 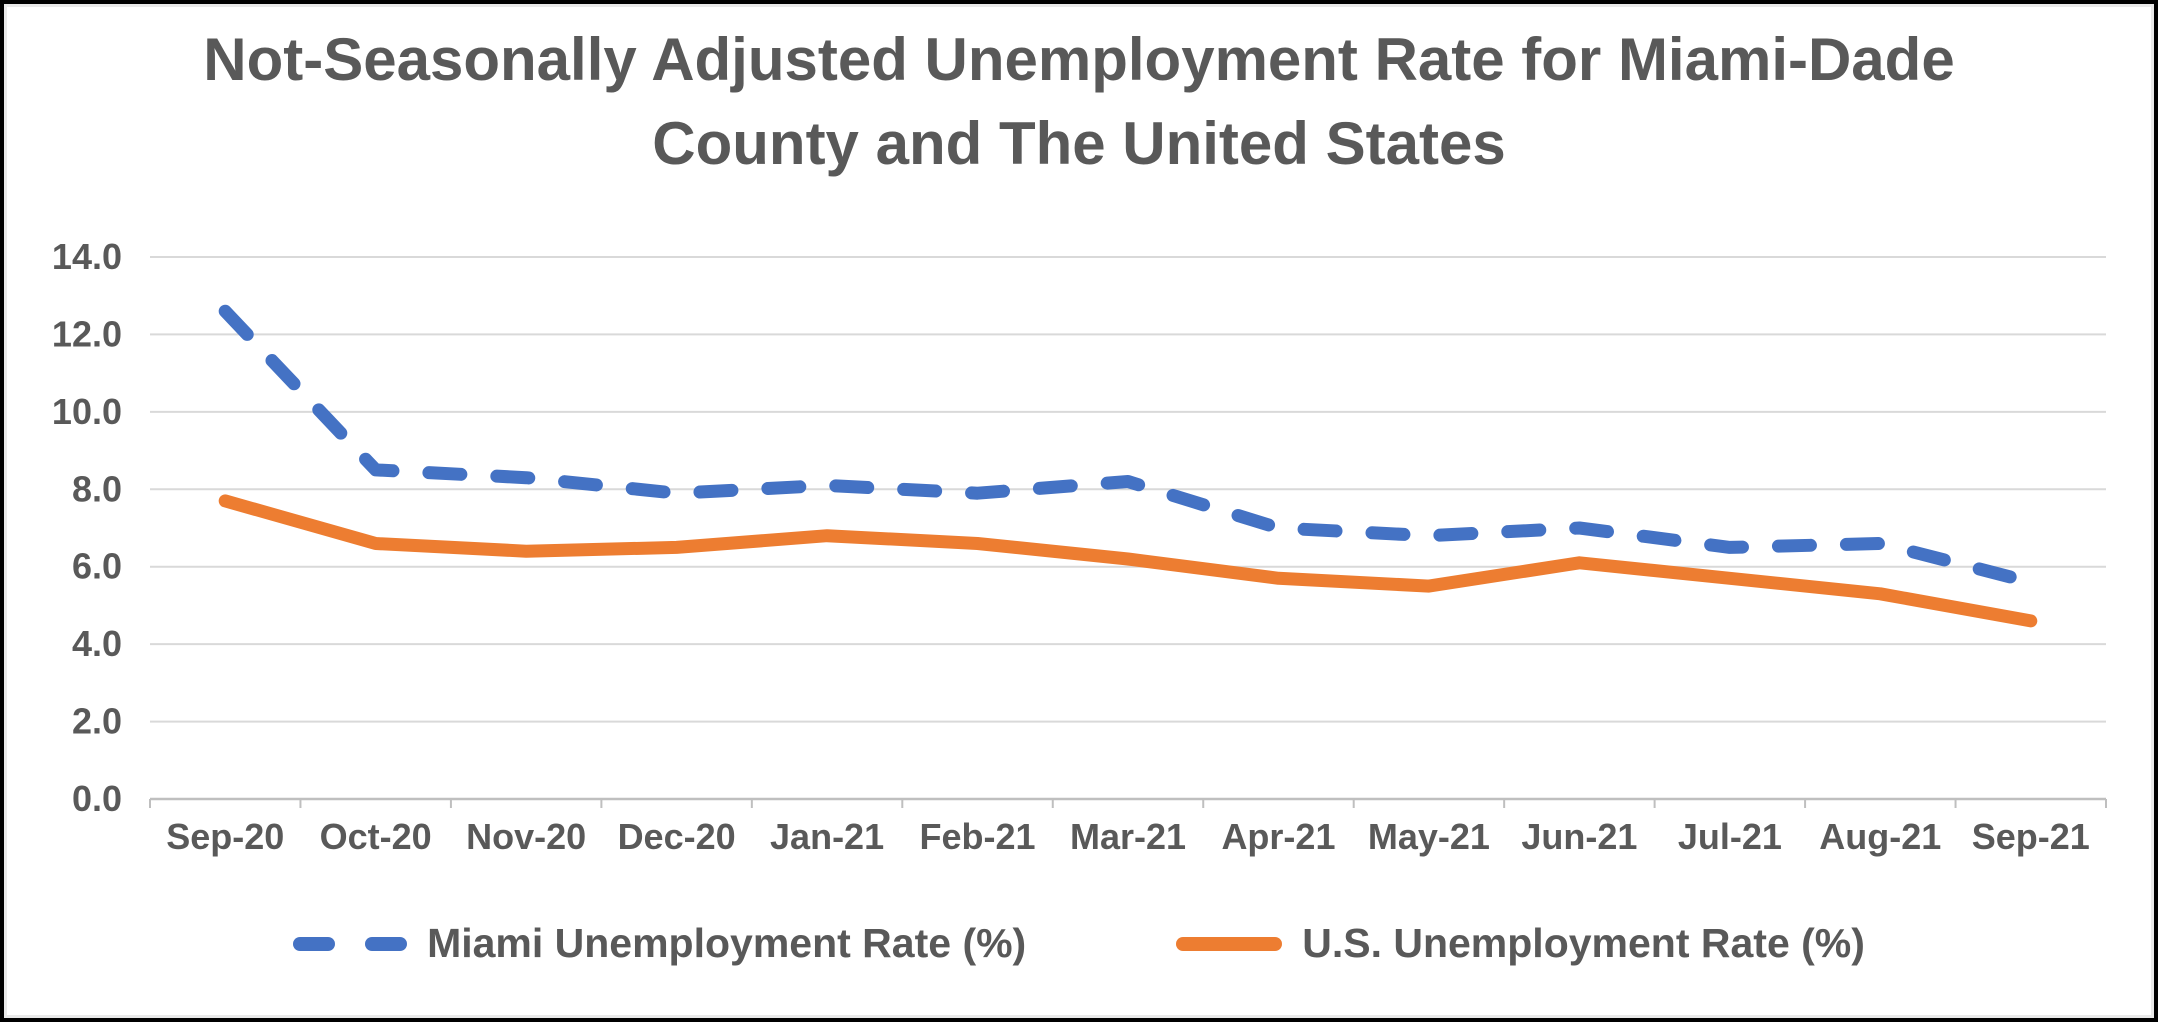 I want to click on legend-item-miami: Miami Unemployment Rate (%), so click(x=659, y=943).